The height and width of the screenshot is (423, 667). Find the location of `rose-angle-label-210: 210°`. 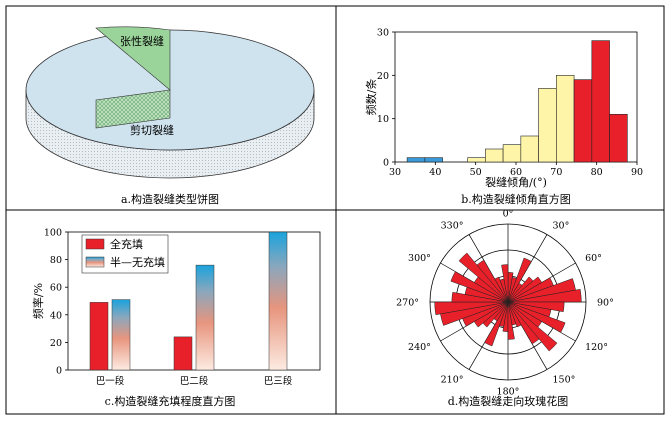

rose-angle-label-210: 210° is located at coordinates (452, 380).